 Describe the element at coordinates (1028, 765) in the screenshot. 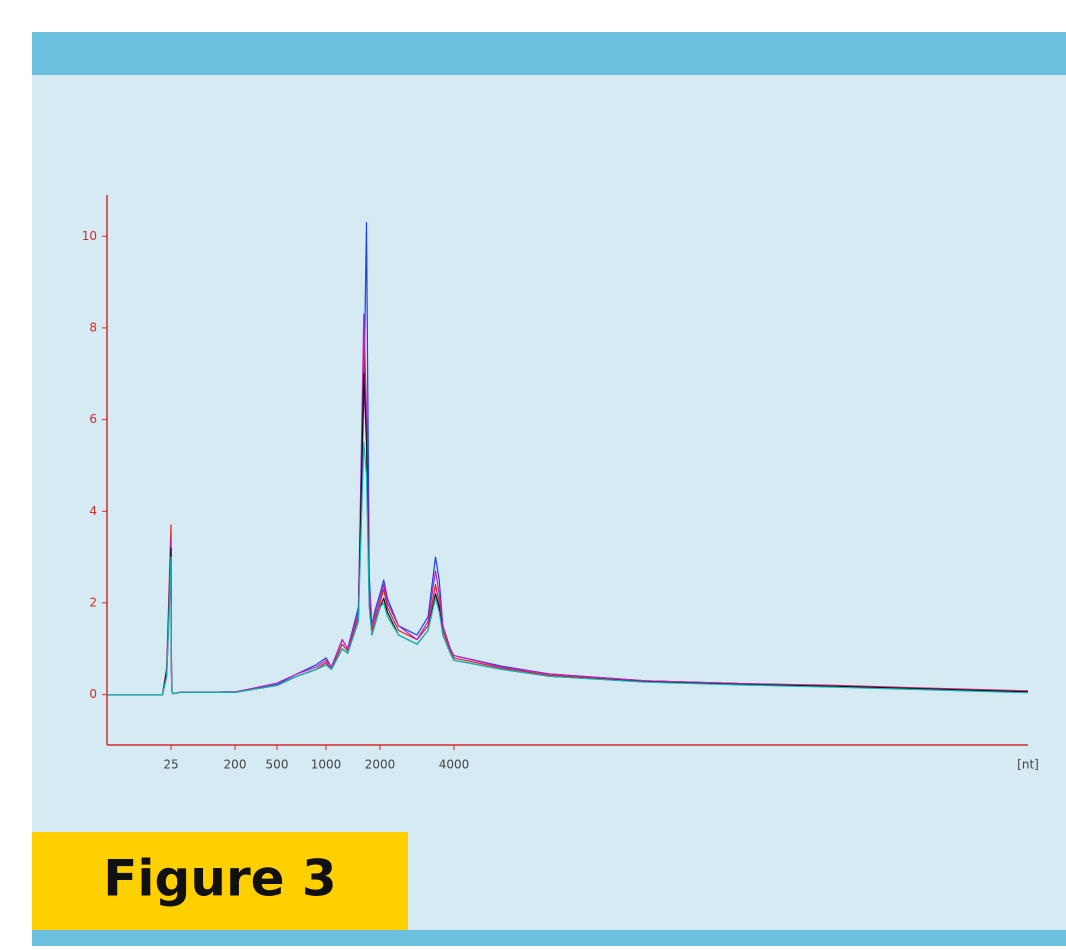

I see `x-axis-label: [nt]` at that location.